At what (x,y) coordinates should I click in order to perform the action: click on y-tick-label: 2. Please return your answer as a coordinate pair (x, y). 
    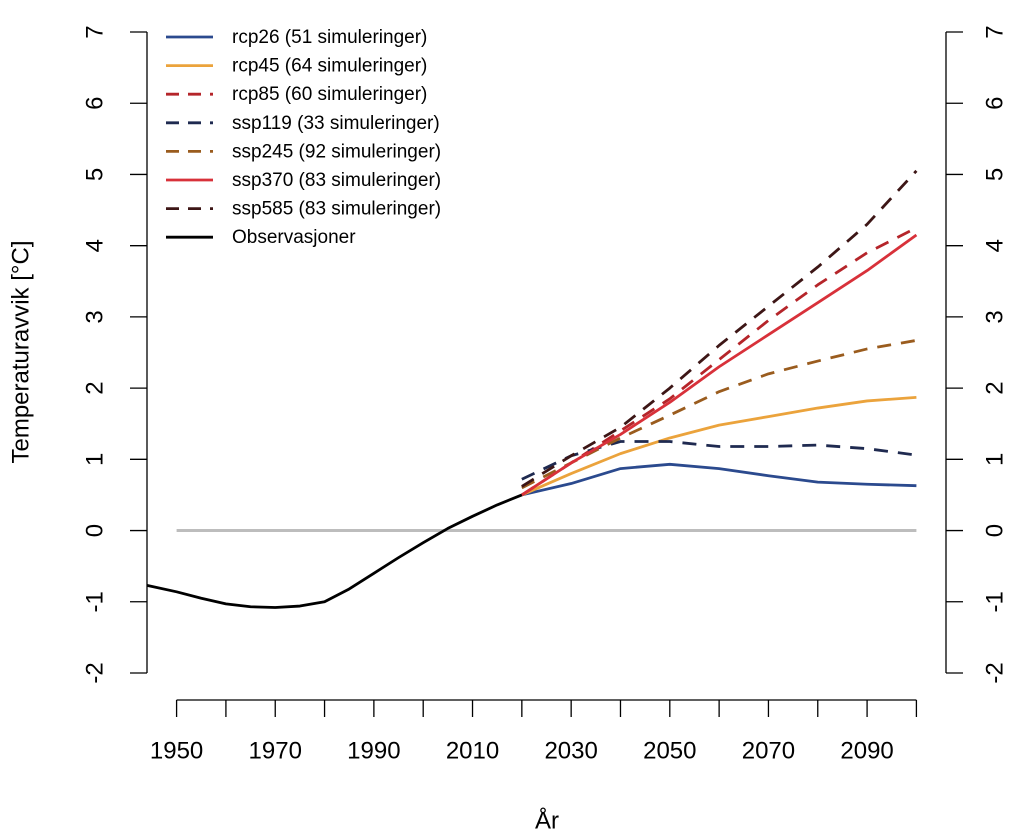
    Looking at the image, I should click on (94, 387).